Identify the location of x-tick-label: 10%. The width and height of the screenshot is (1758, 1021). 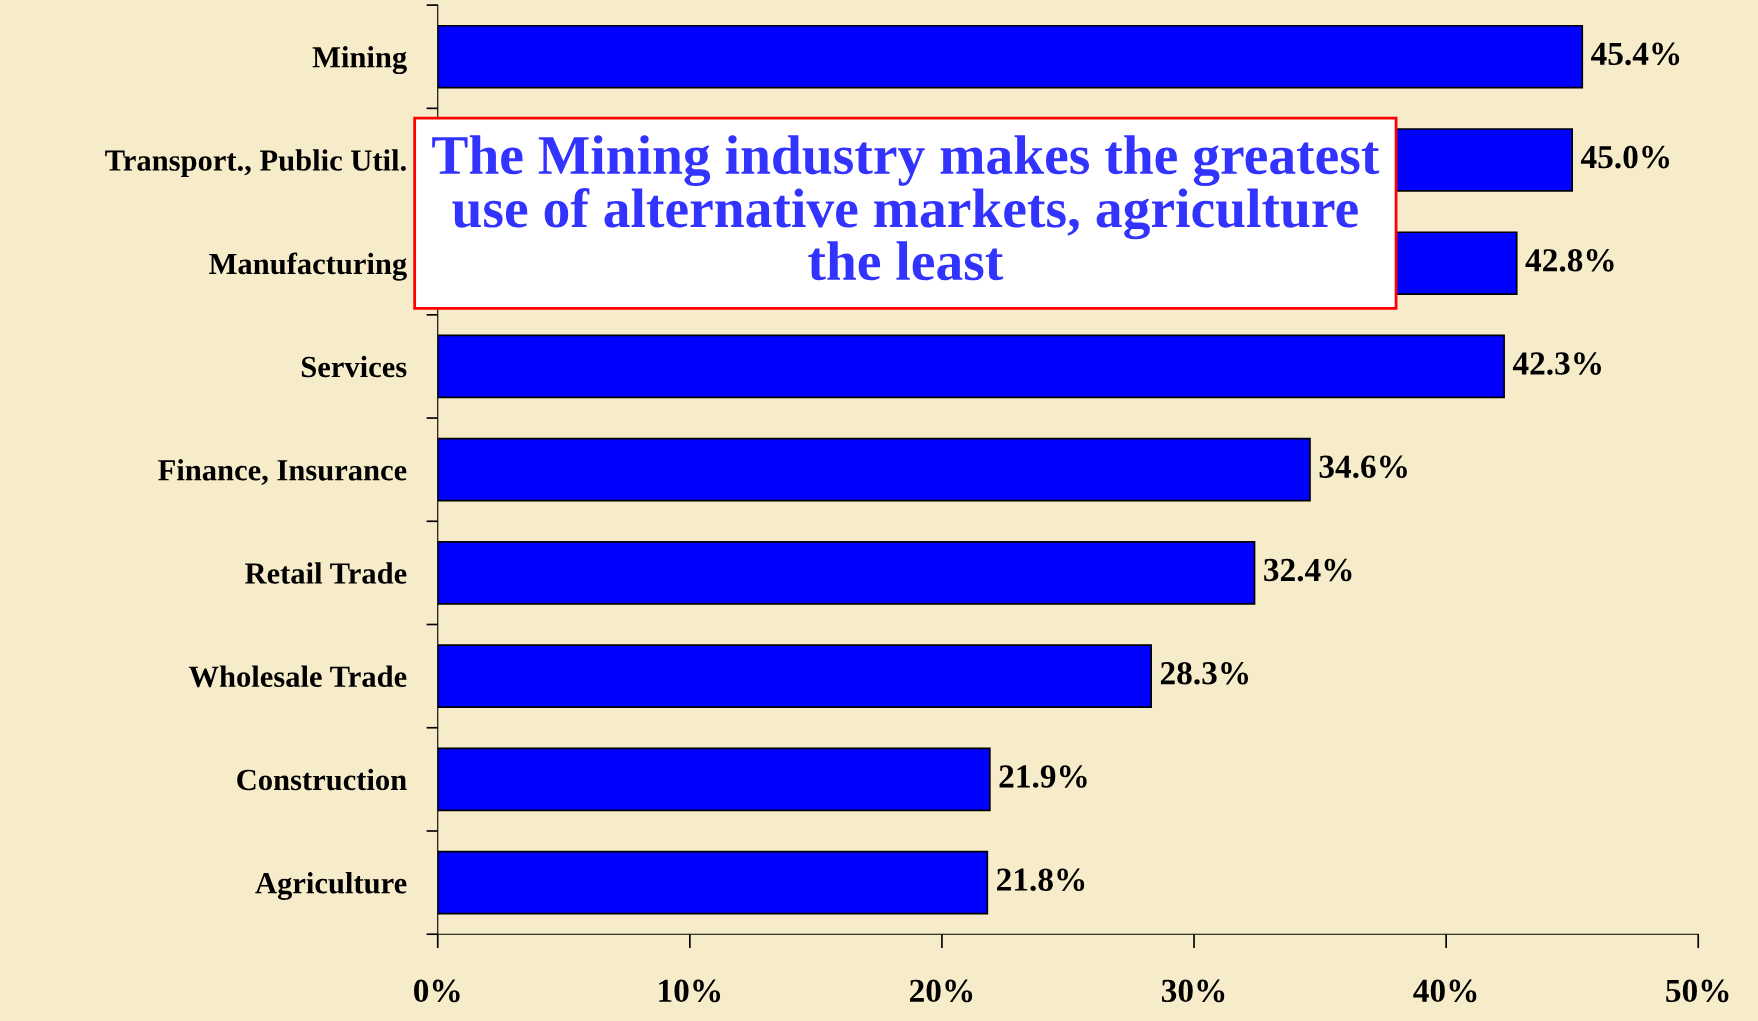
(690, 991).